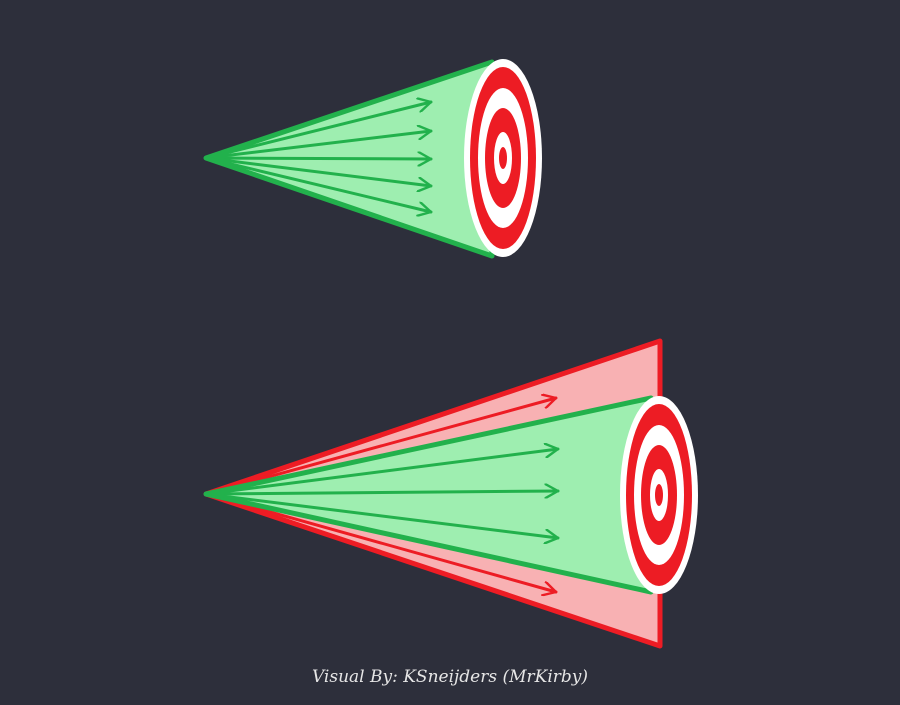  I want to click on credit-caption: Visual By: KSneijders (MrKirby), so click(450, 677).